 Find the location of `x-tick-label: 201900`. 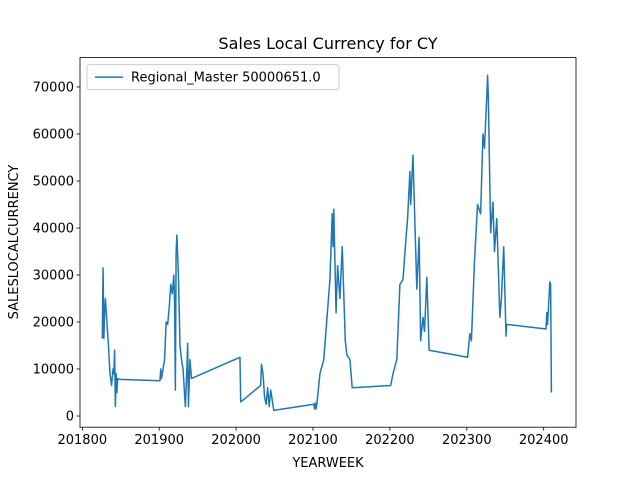

x-tick-label: 201900 is located at coordinates (159, 440).